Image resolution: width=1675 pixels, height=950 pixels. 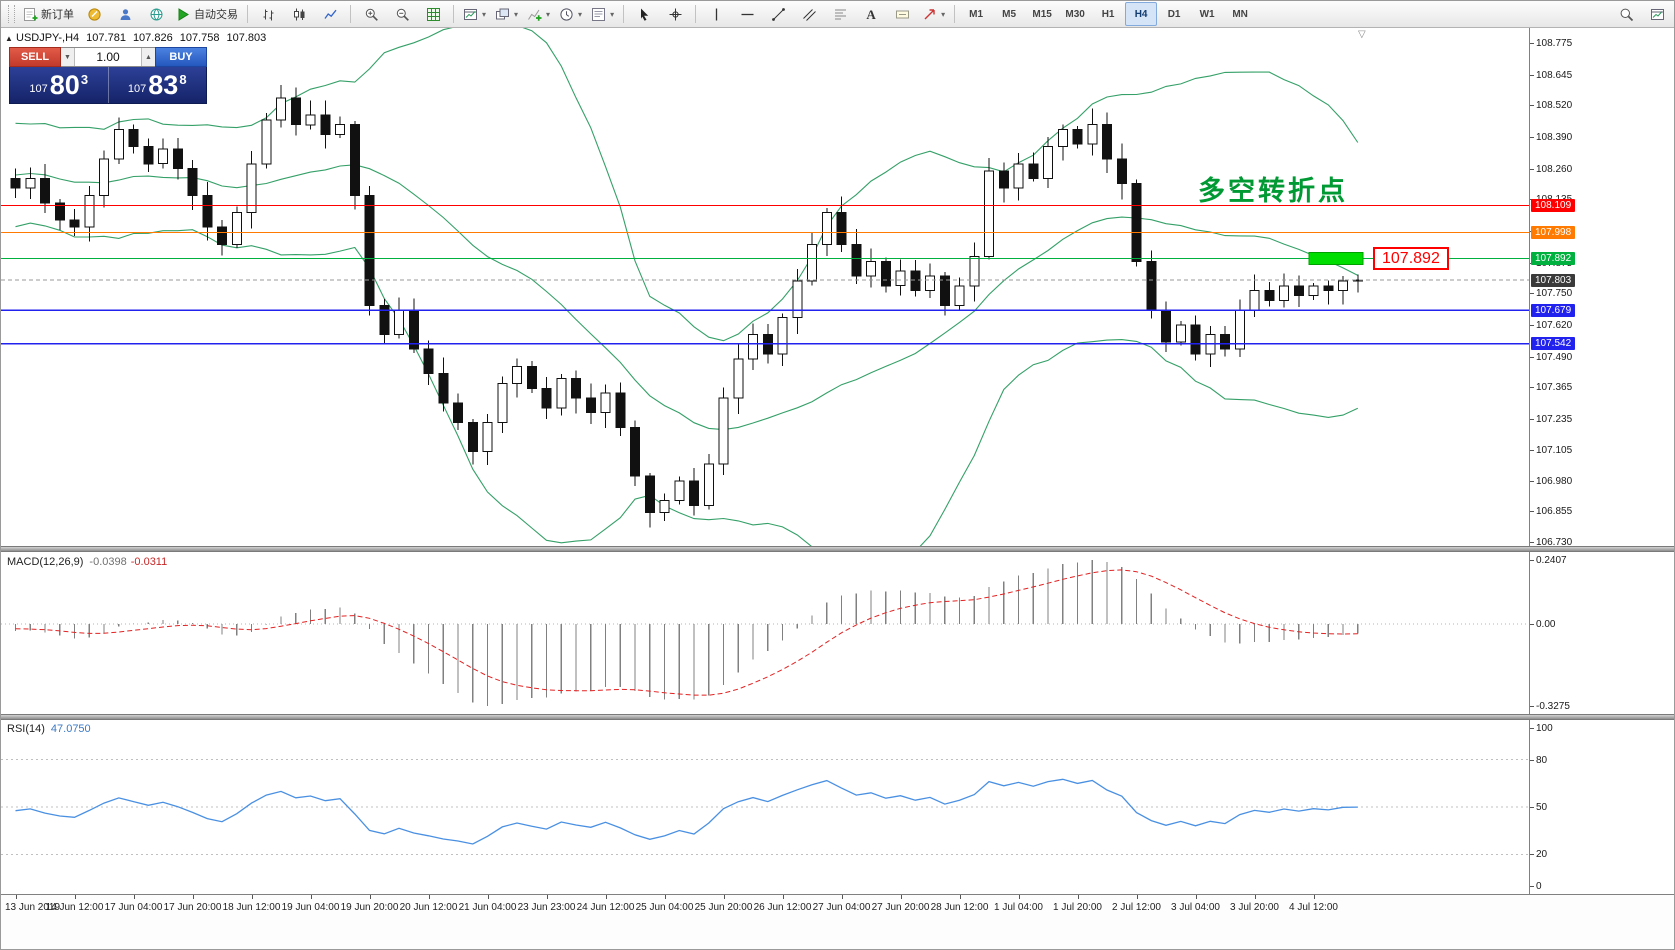 What do you see at coordinates (871, 14) in the screenshot?
I see `text-button: A` at bounding box center [871, 14].